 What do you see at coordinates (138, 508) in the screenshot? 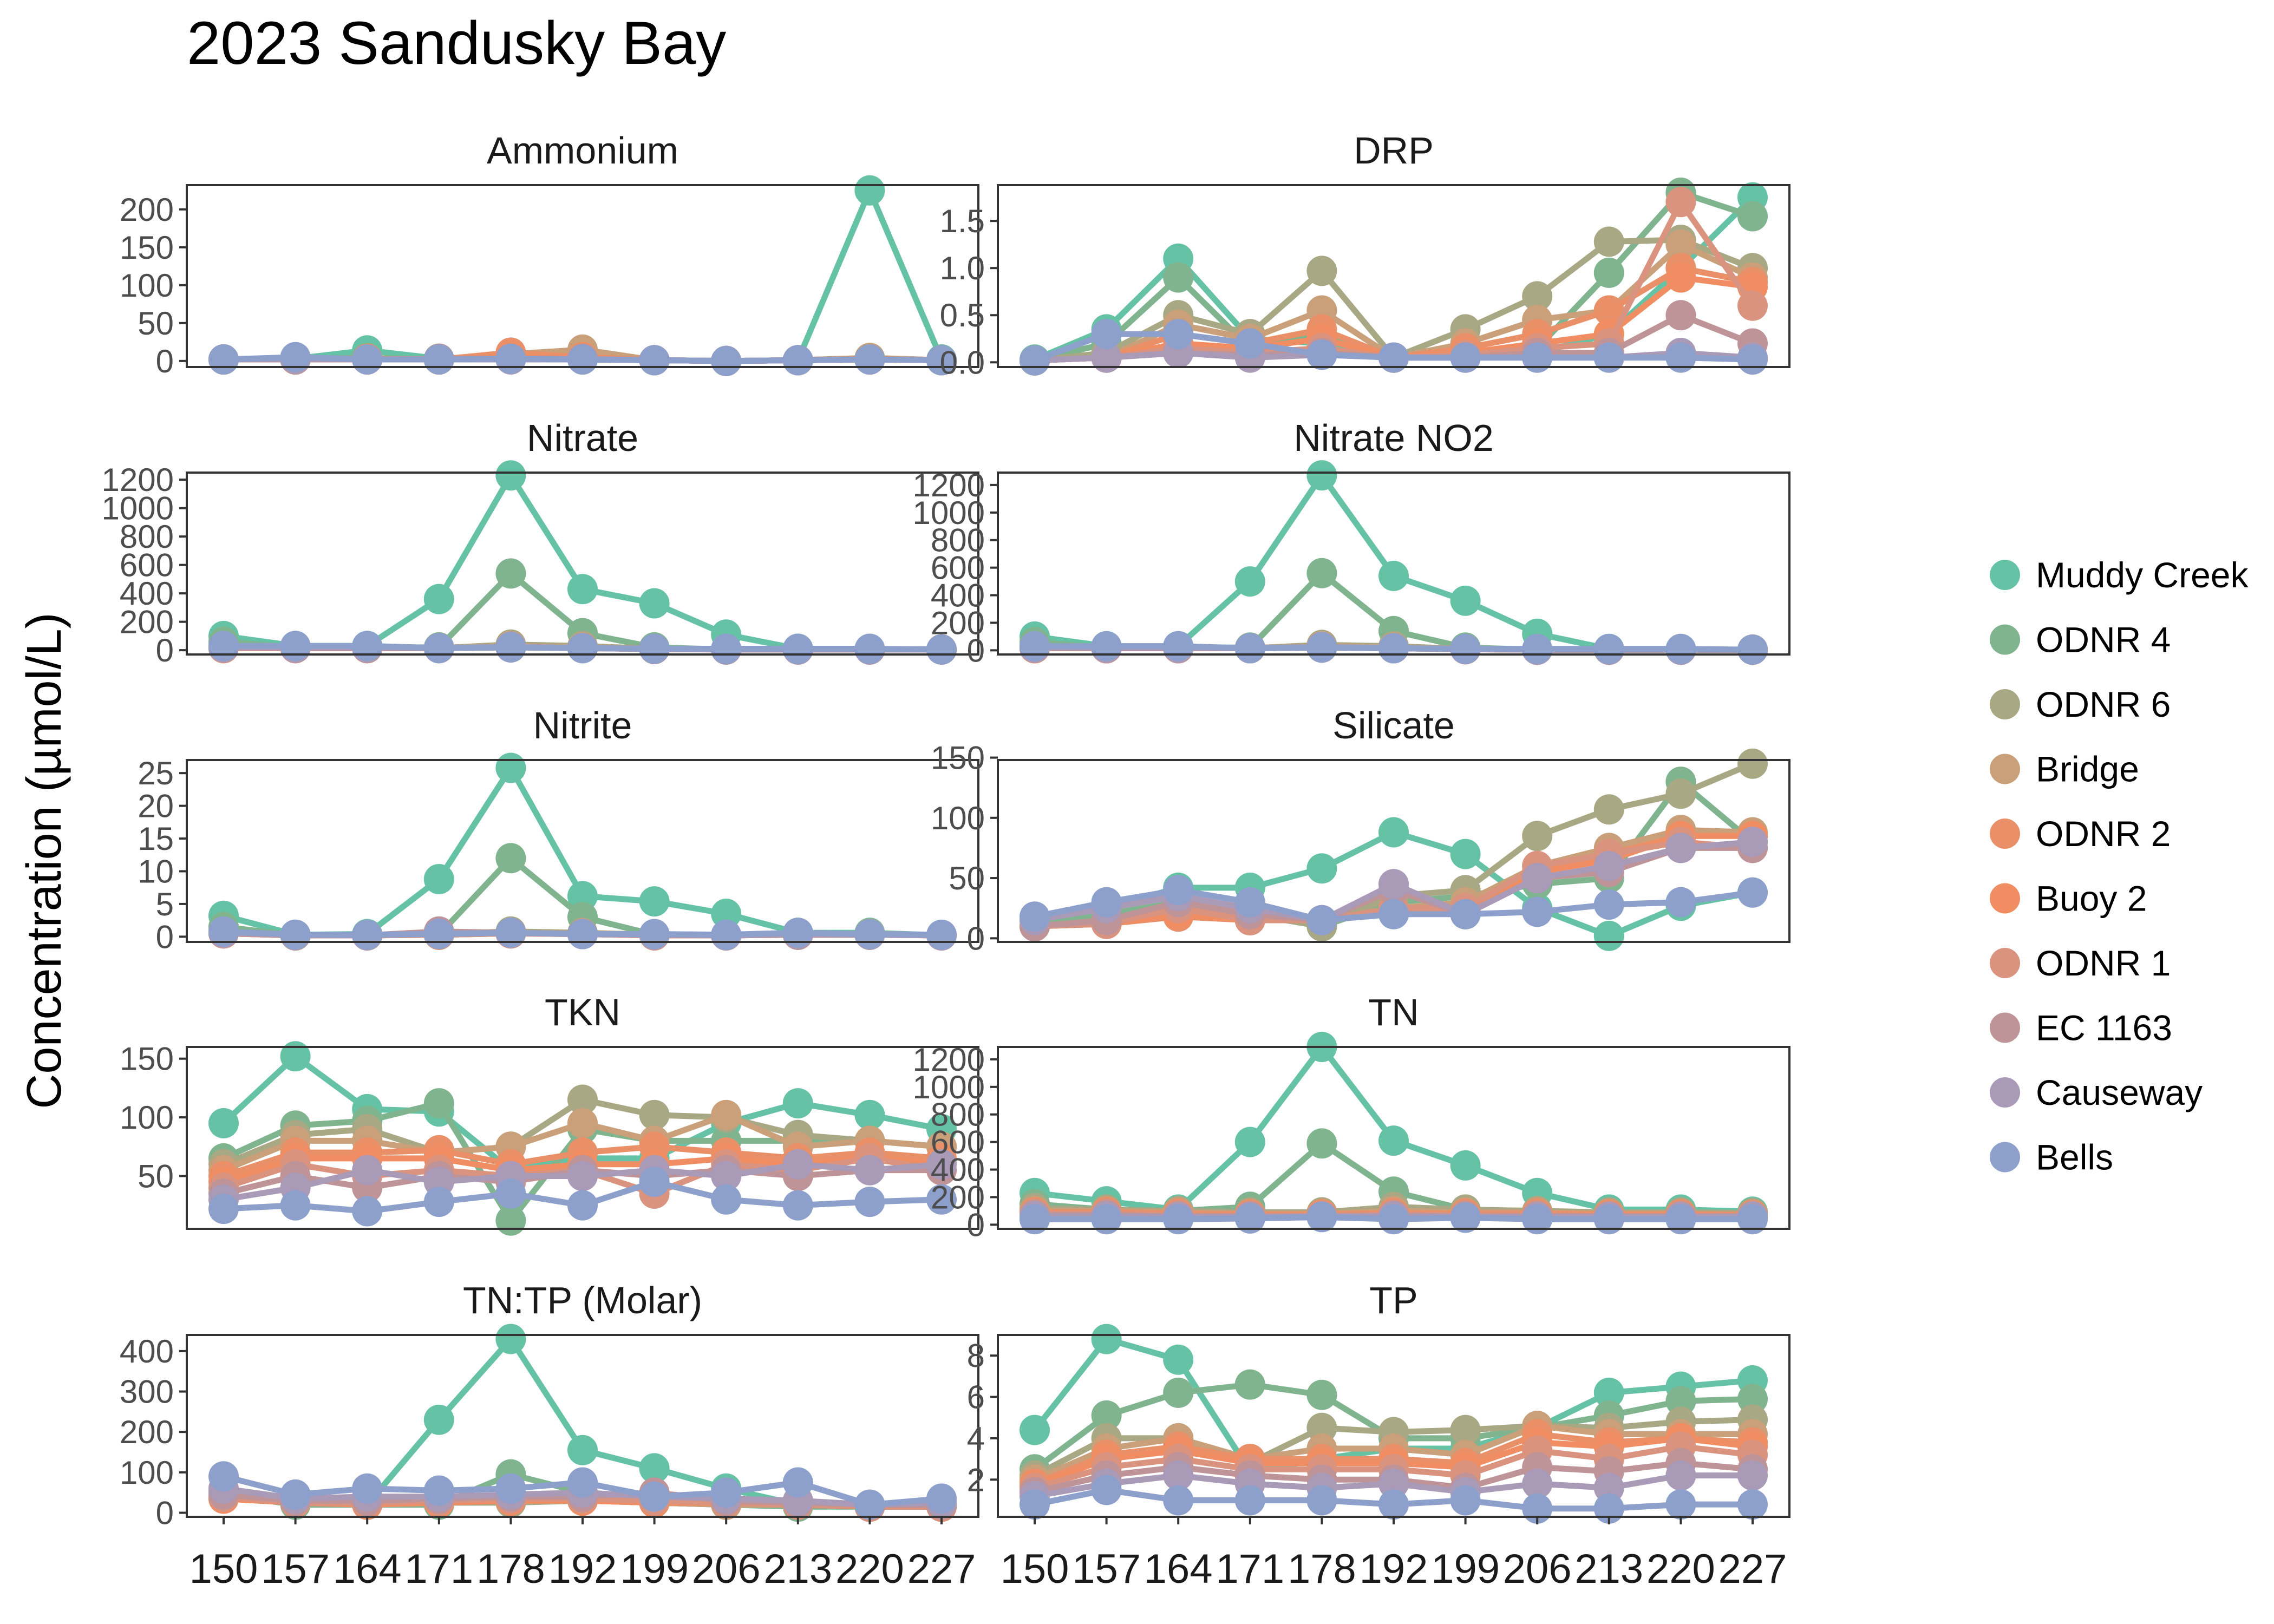
I see `y-tick-label: 1000` at bounding box center [138, 508].